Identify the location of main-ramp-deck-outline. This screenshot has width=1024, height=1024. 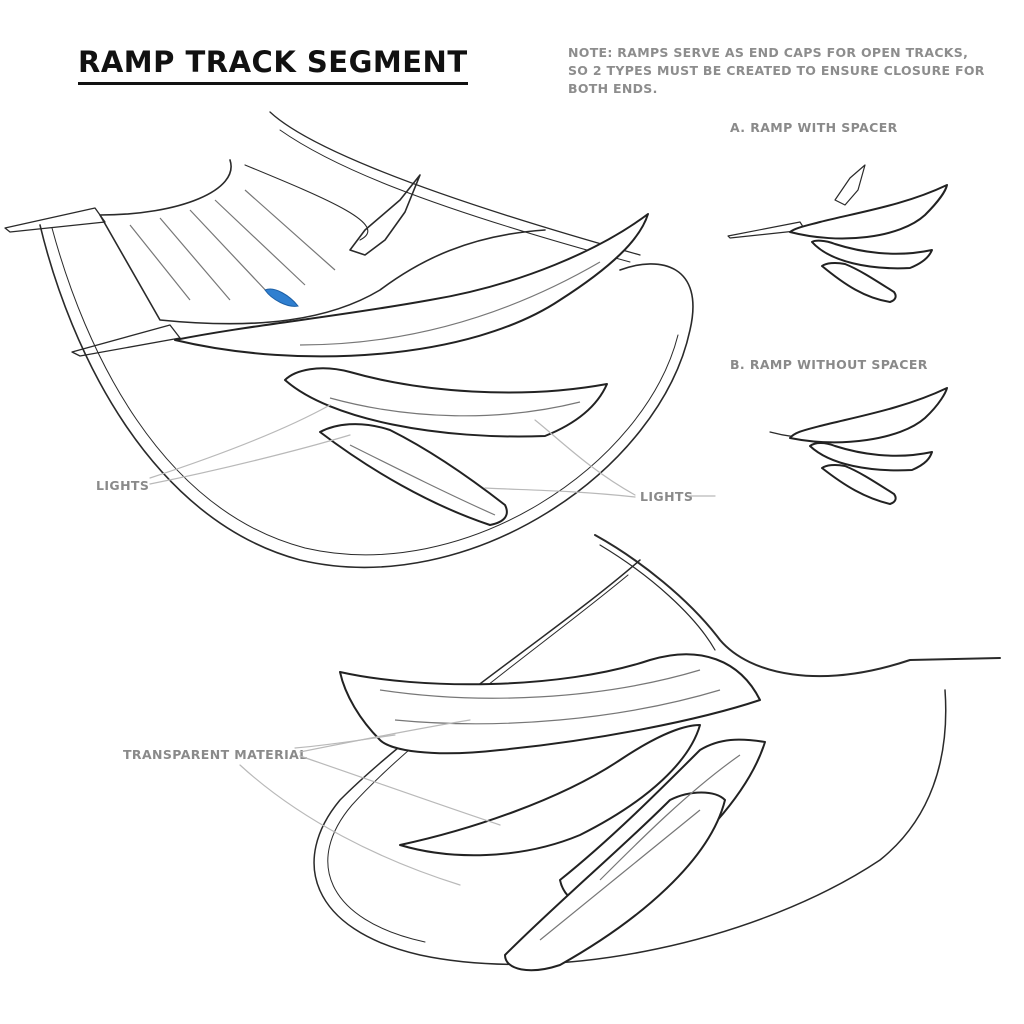
(322, 242).